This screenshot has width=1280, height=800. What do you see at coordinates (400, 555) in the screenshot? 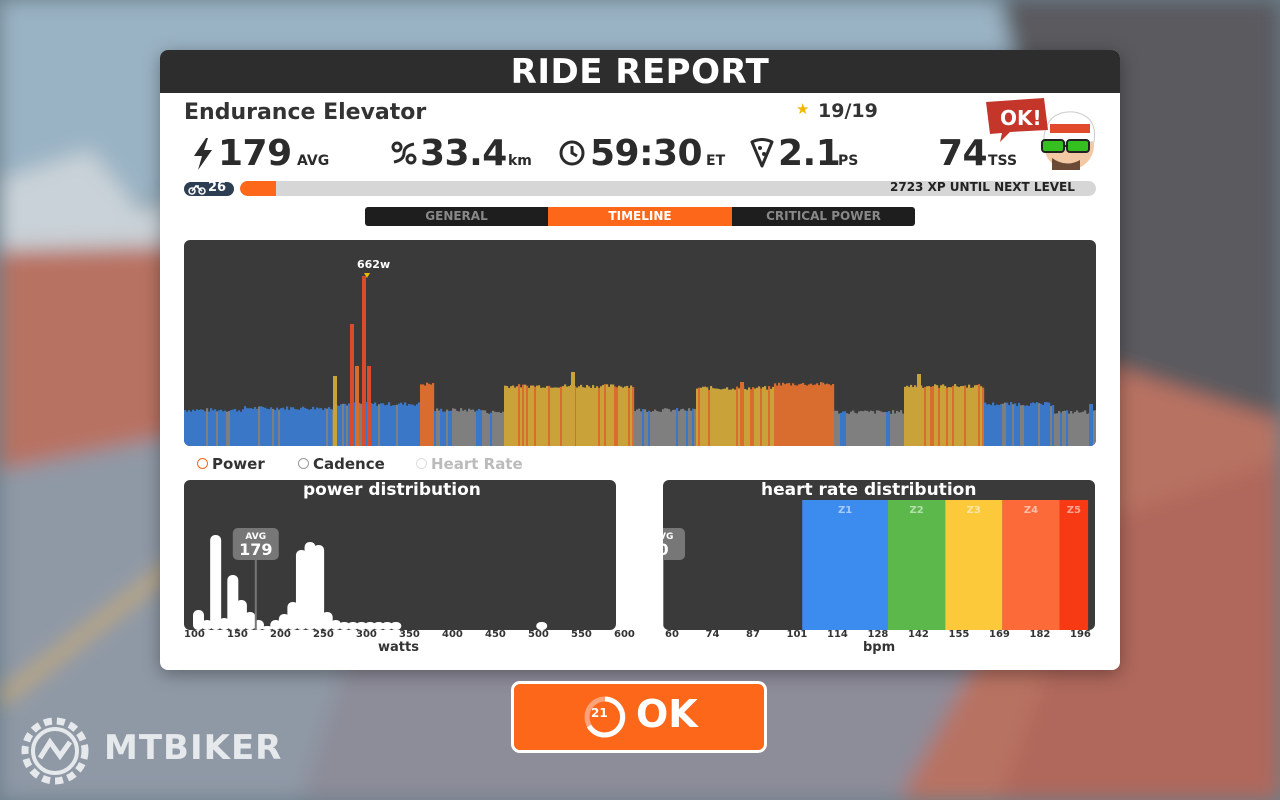
I see `power-distribution-chart: AVG 179` at bounding box center [400, 555].